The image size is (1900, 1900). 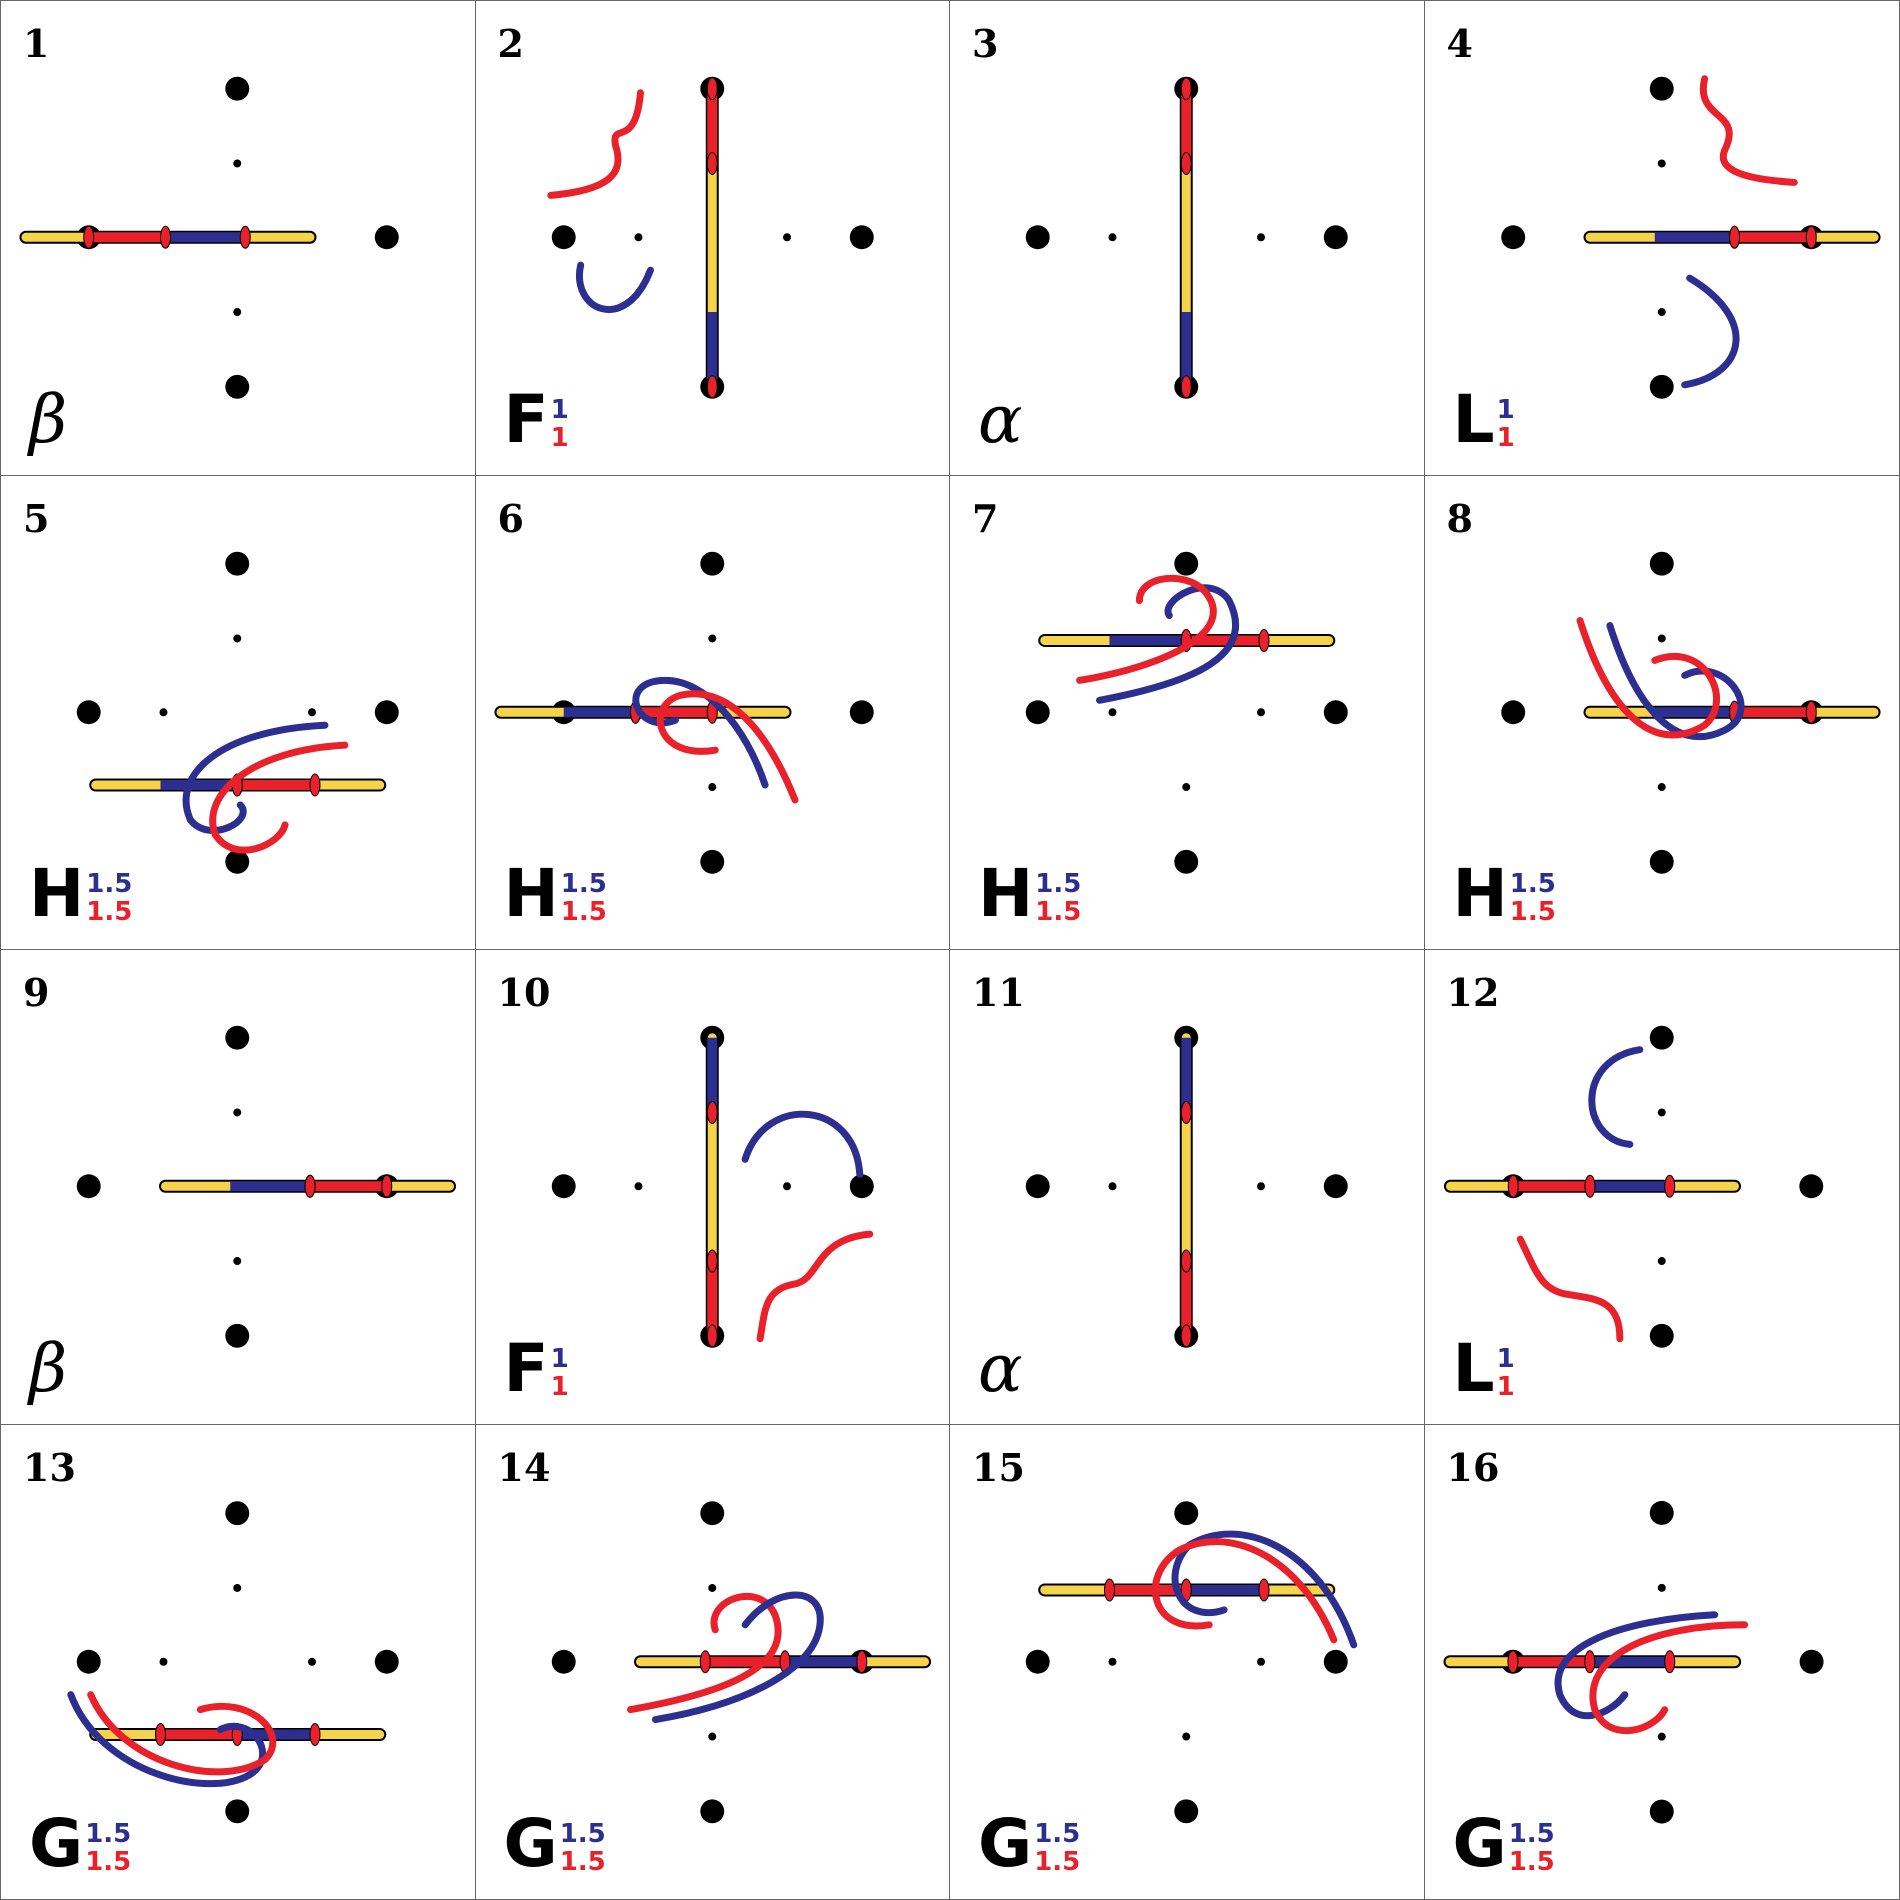 What do you see at coordinates (526, 1368) in the screenshot?
I see `move-symbol: F` at bounding box center [526, 1368].